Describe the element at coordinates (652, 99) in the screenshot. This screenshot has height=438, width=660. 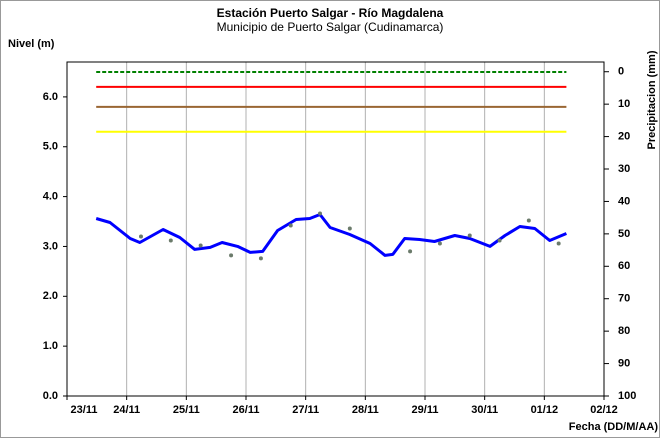
I see `y2-axis-label: Precipitacion (mm)` at that location.